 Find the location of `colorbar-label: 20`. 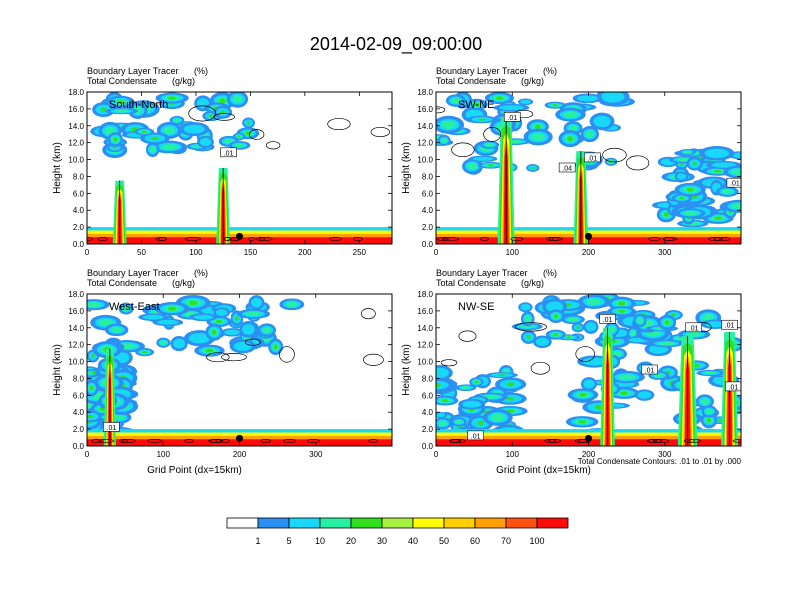

colorbar-label: 20 is located at coordinates (351, 541).